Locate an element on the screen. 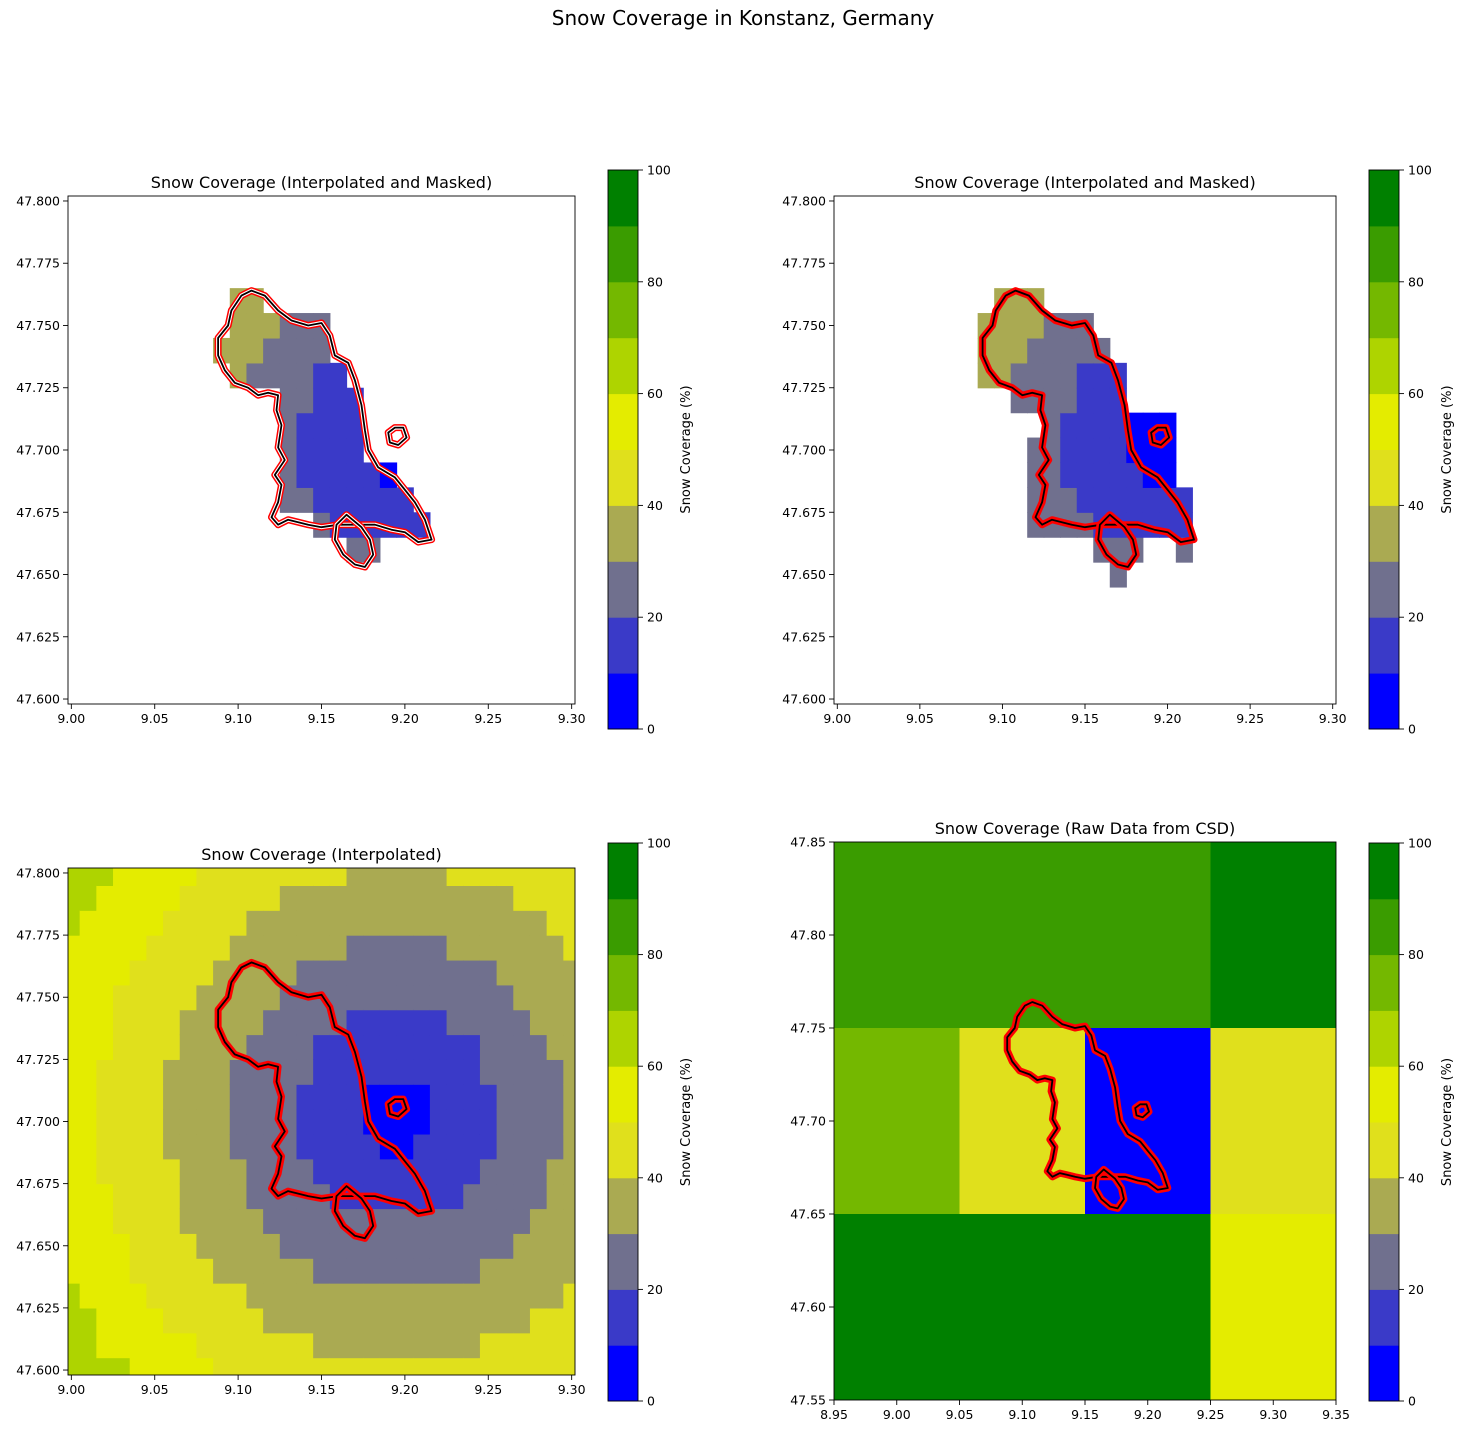 This screenshot has height=1435, width=1461. y-tick-label: 47.65 is located at coordinates (808, 1214).